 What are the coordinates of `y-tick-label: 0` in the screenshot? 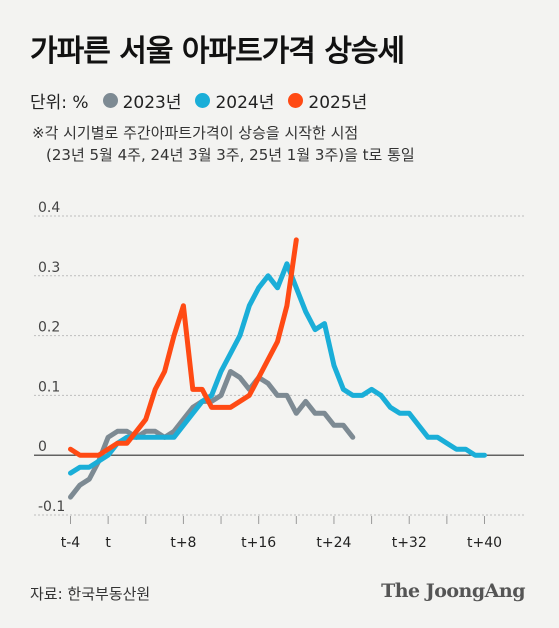 It's located at (42, 447).